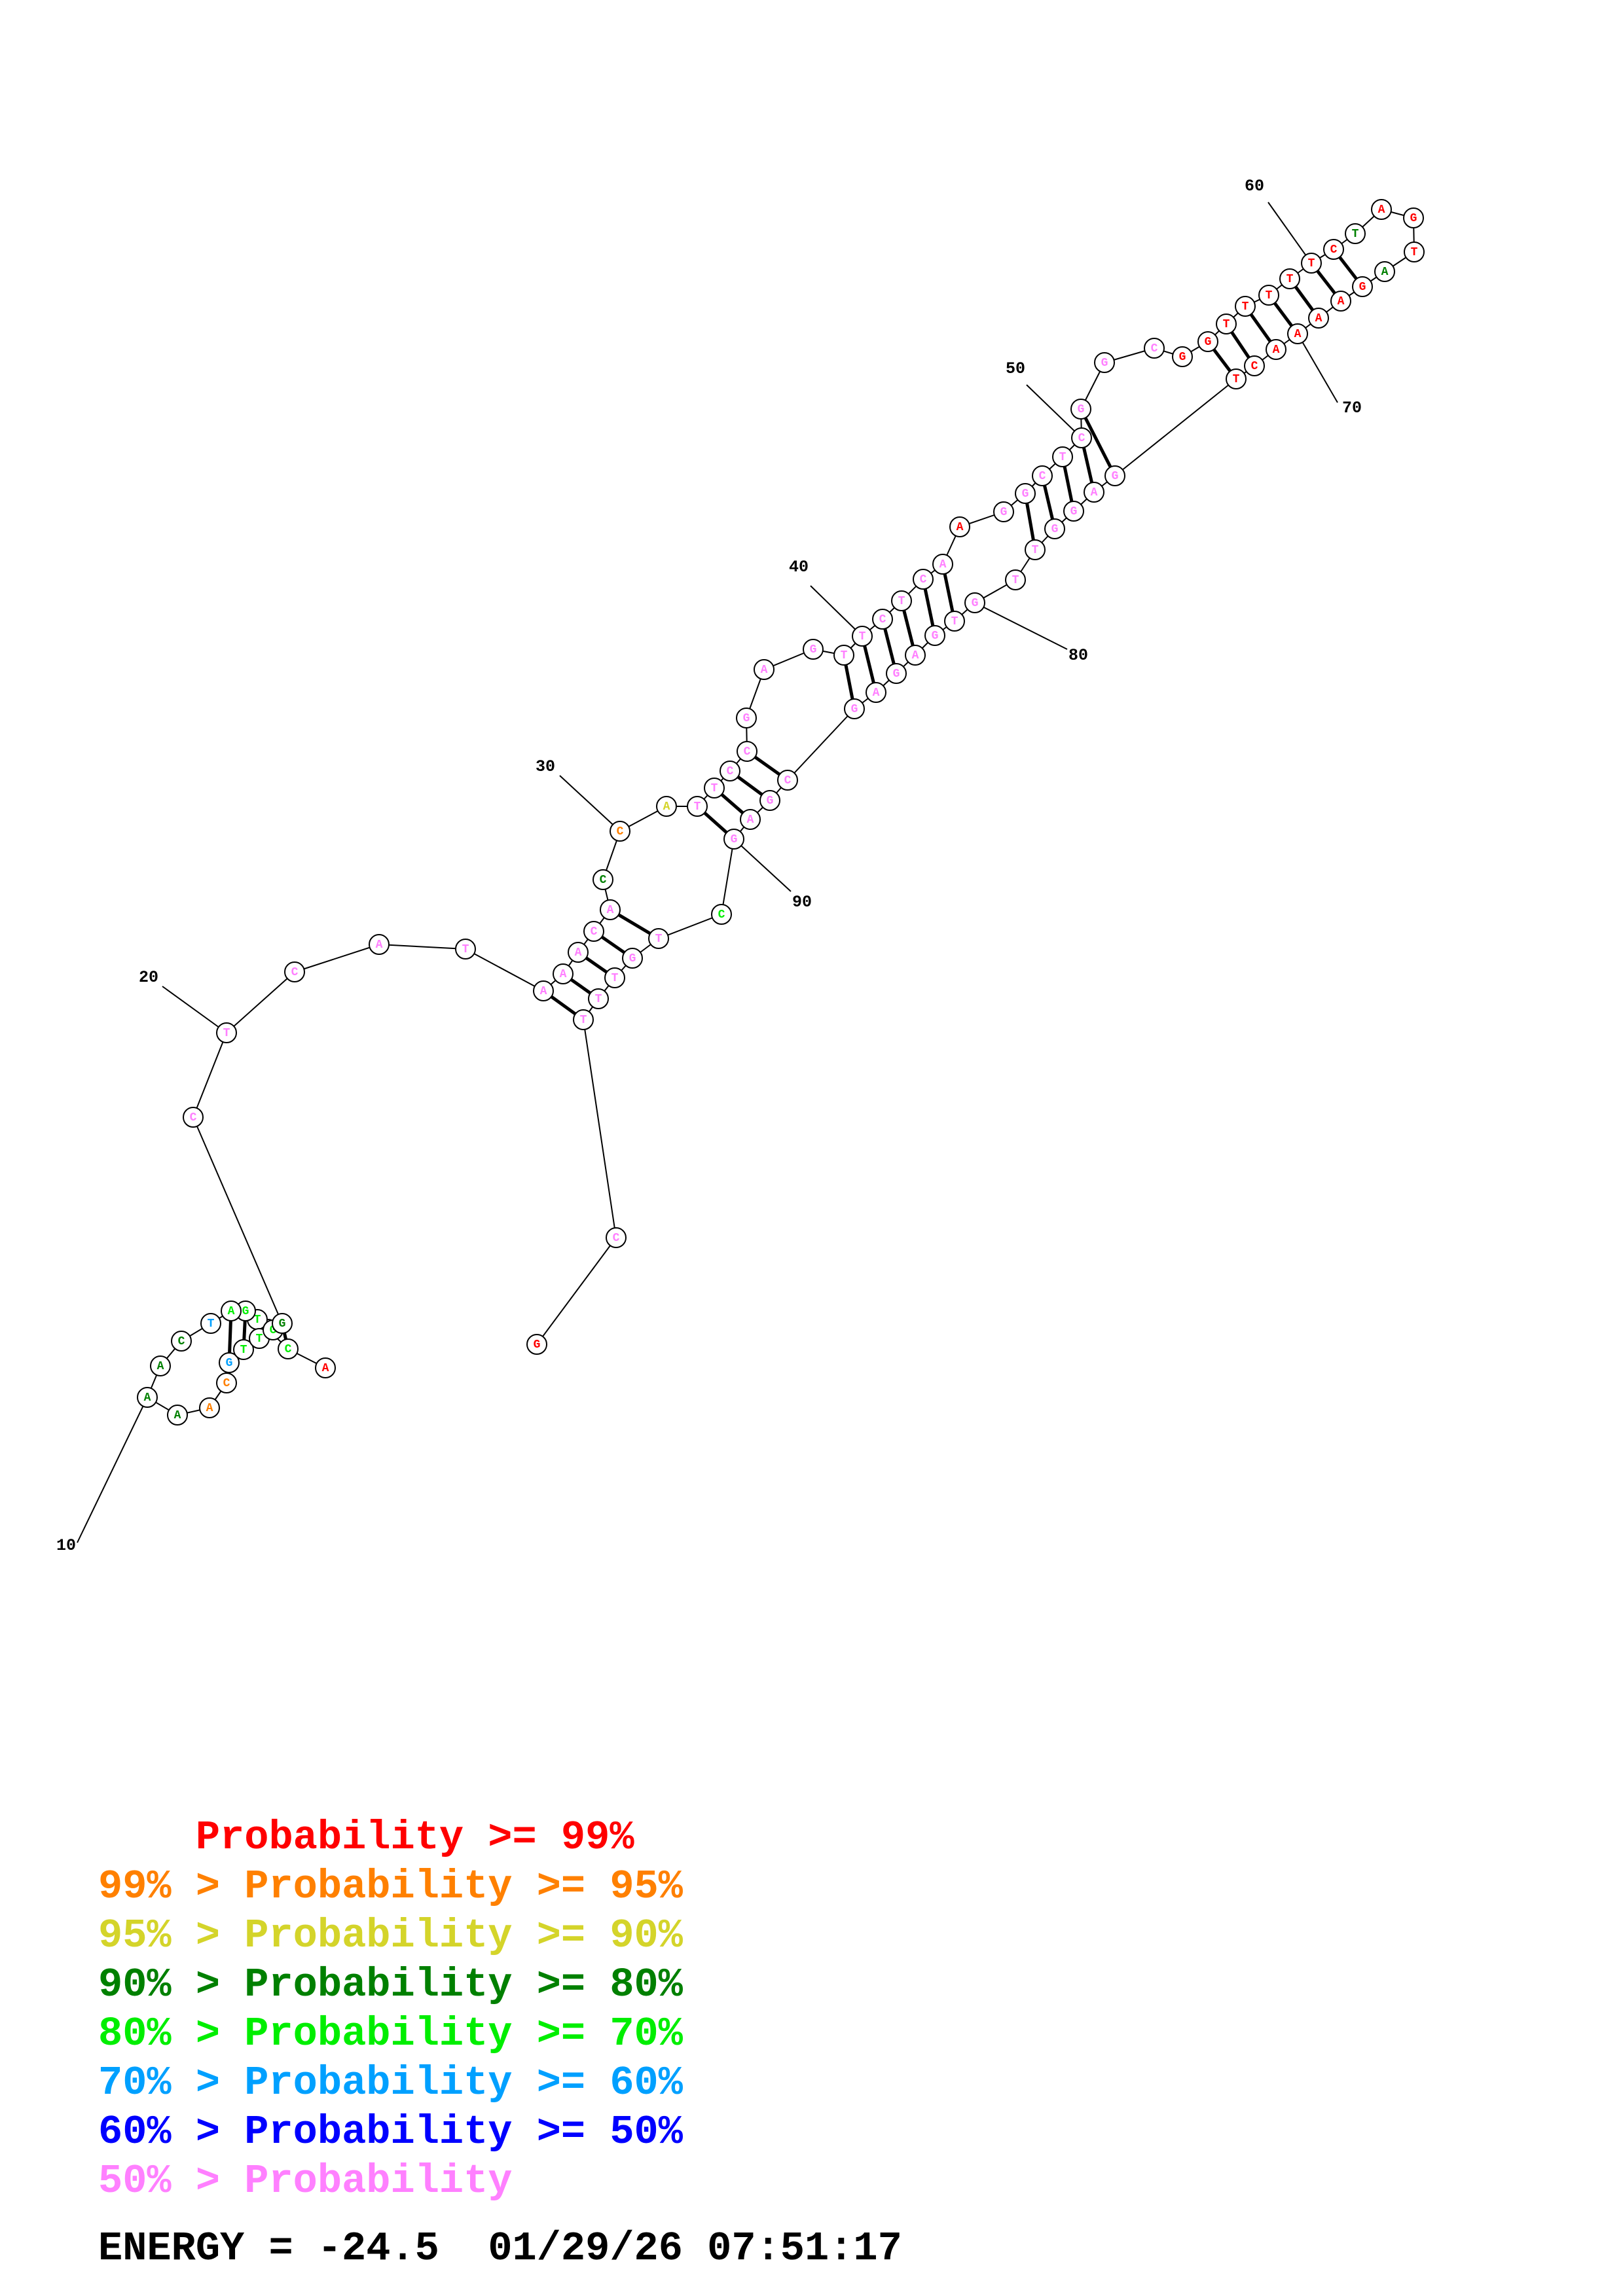 The height and width of the screenshot is (2296, 1623). What do you see at coordinates (1078, 655) in the screenshot?
I see `index-label: 80` at bounding box center [1078, 655].